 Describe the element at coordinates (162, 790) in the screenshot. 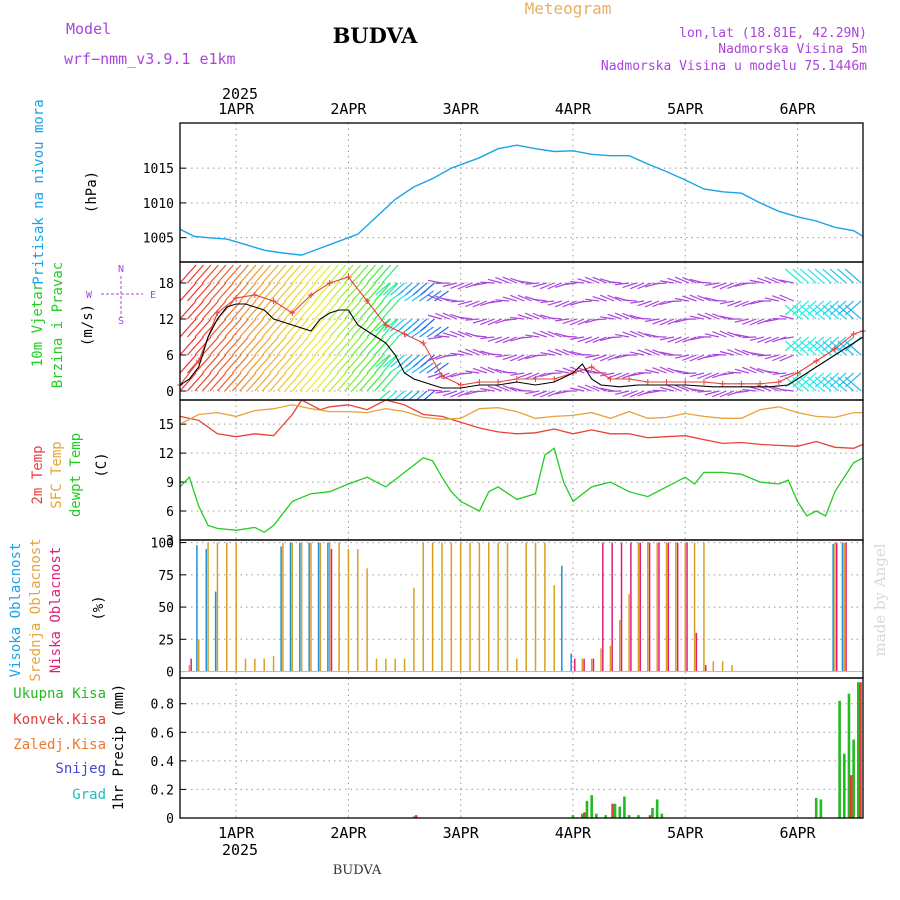

I see `y-tick-label: 0.2` at that location.